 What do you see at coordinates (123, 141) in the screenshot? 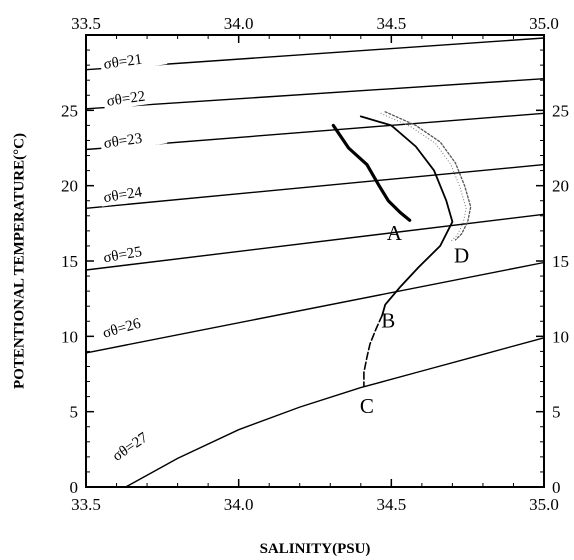
I see `isopycnal-label: σθ=23` at bounding box center [123, 141].